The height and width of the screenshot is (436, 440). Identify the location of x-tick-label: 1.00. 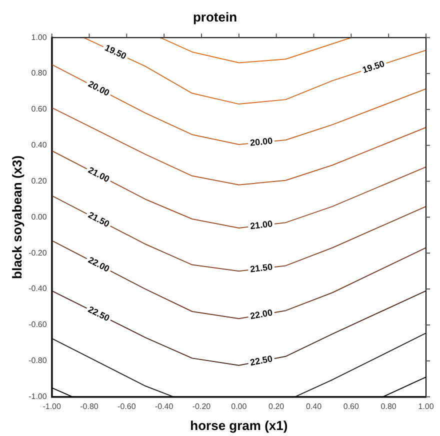
(426, 406).